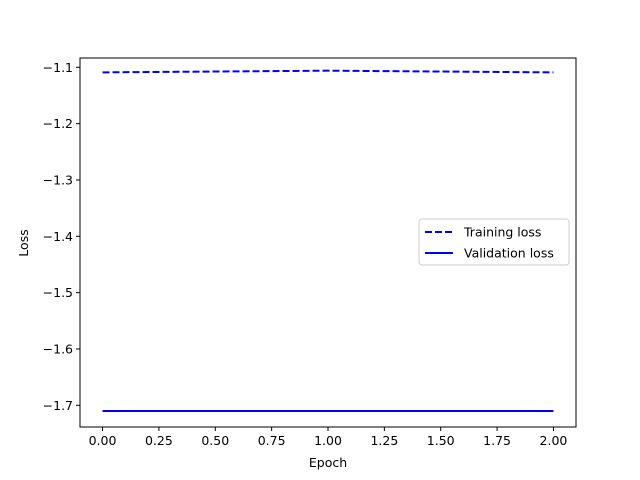  I want to click on legend-label-training-loss: Training loss, so click(502, 232).